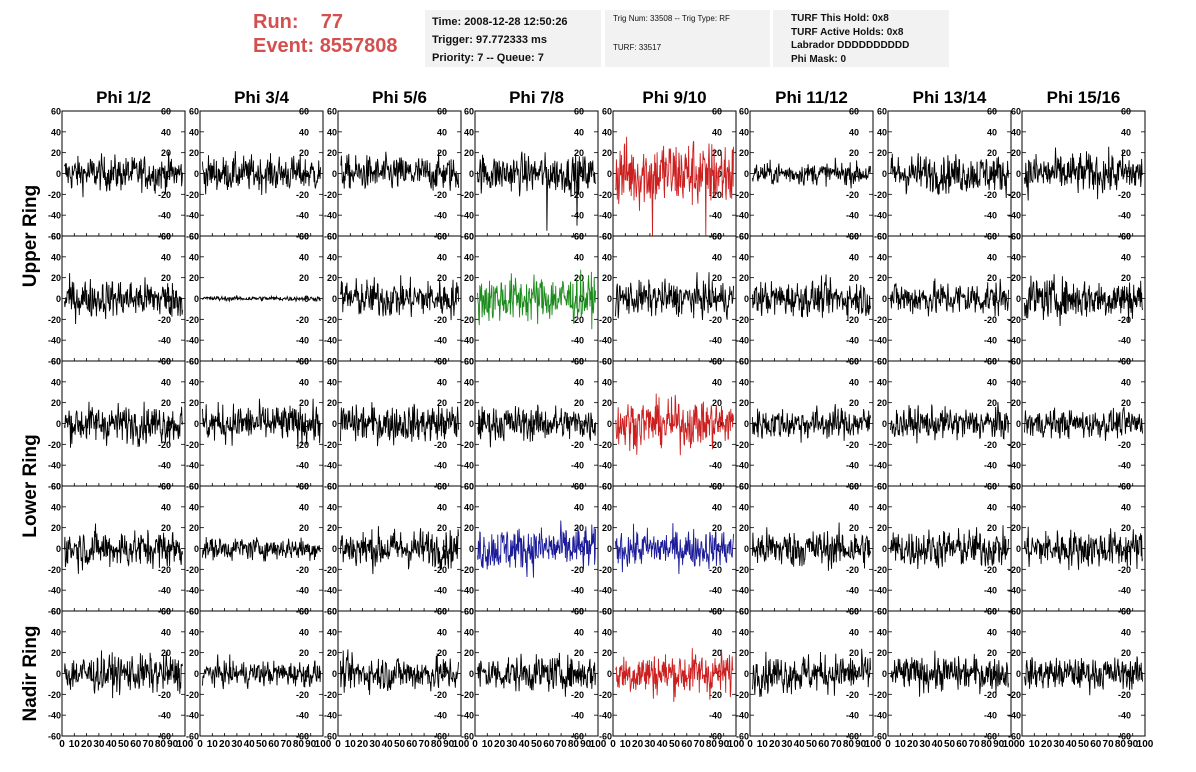  Describe the element at coordinates (332, 507) in the screenshot. I see `panel-r4-c3-ylabel-left: 40` at that location.